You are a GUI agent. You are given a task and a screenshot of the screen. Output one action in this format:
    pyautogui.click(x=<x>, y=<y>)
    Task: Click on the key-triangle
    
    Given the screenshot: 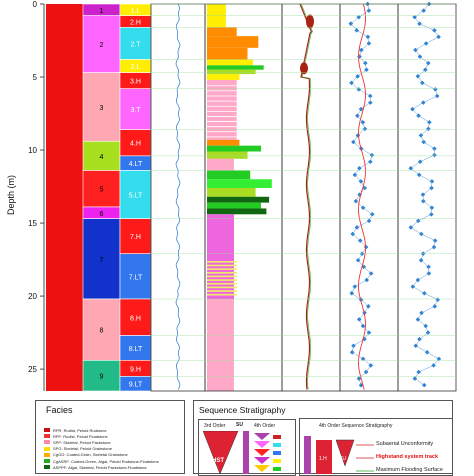 What is the action you would take?
    pyautogui.click(x=345, y=453)
    